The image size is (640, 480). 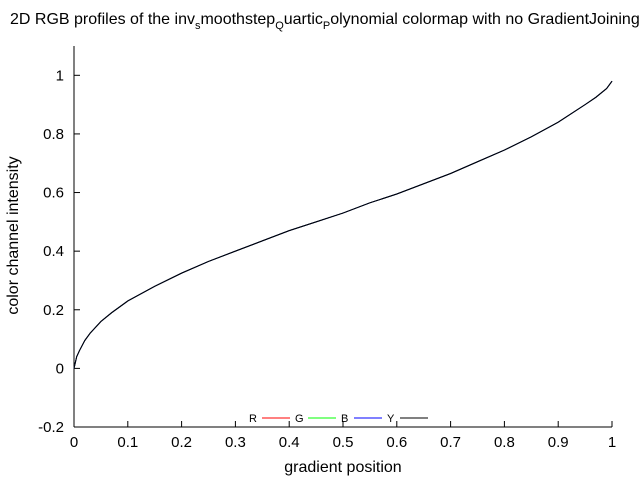 I want to click on y-tick-label: 0.4, so click(x=53, y=251).